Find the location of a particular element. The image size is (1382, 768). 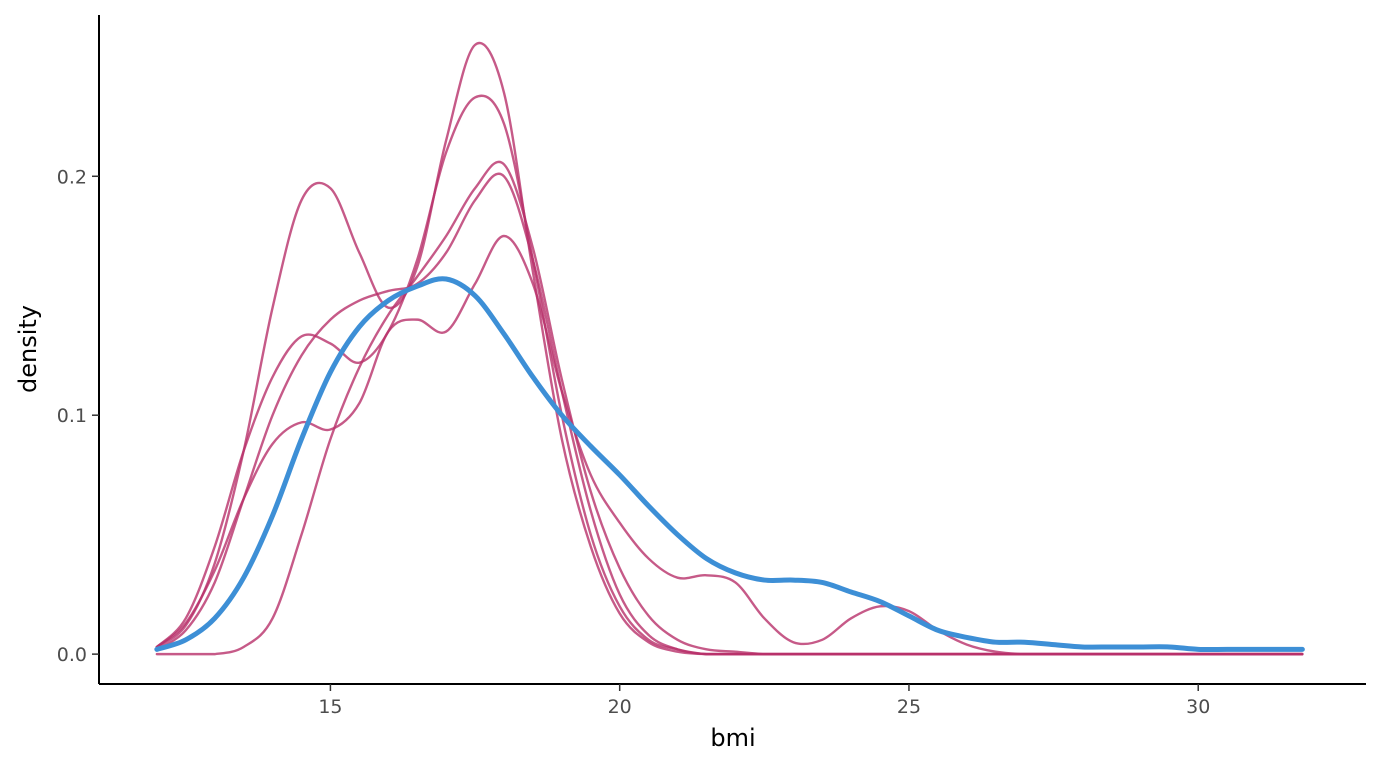

x-tick-label: 25 is located at coordinates (909, 707).